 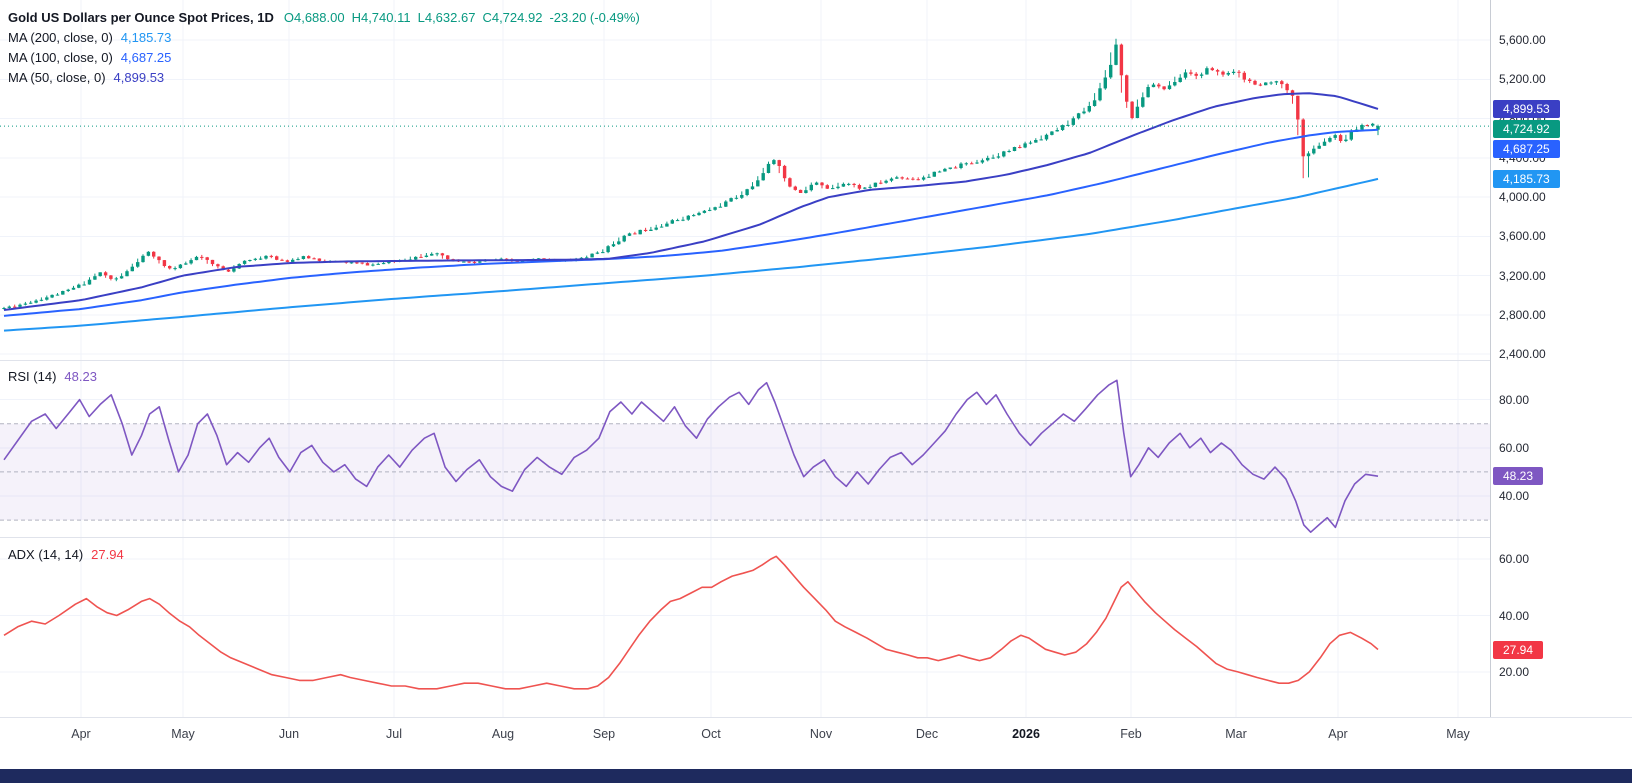 What do you see at coordinates (146, 57) in the screenshot?
I see `ma100-value: 4,687.25` at bounding box center [146, 57].